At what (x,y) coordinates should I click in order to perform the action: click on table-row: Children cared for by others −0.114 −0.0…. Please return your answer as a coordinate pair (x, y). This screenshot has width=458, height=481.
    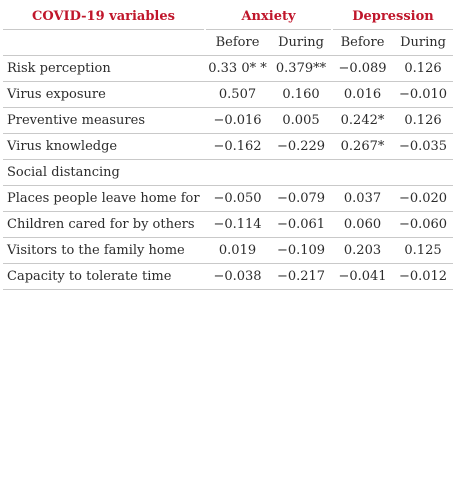
    Looking at the image, I should click on (228, 224).